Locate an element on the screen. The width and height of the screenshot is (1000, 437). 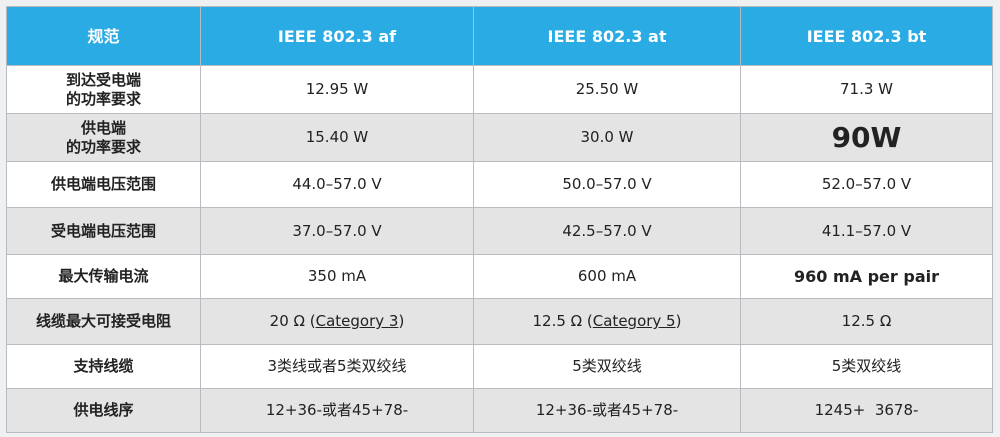
table-cell: 90W is located at coordinates (866, 137).